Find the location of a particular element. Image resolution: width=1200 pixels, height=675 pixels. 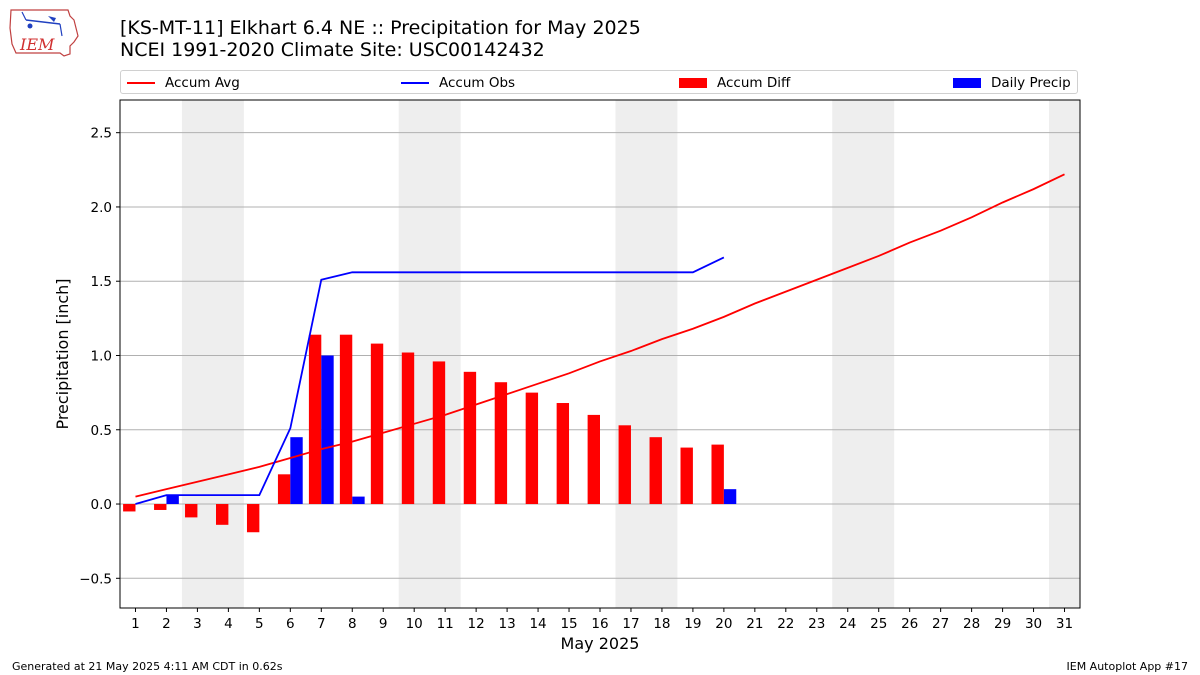

y-tick-label: 2.0 is located at coordinates (101, 208).